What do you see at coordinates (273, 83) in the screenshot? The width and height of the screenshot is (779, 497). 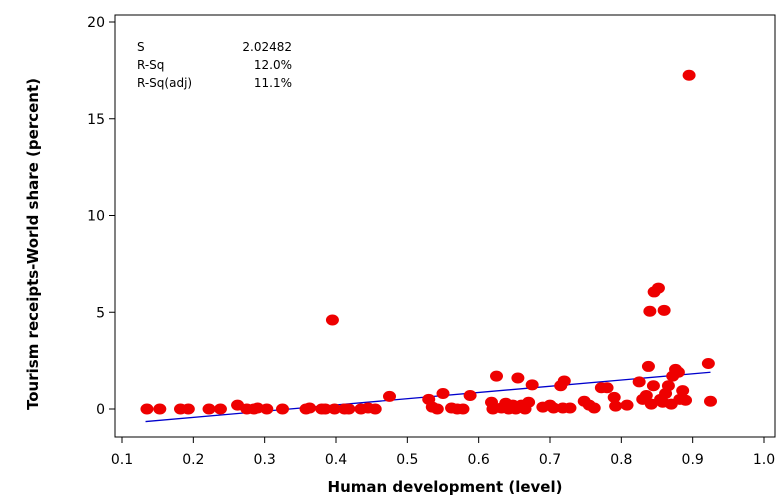 I see `stat-value: 11.1%` at bounding box center [273, 83].